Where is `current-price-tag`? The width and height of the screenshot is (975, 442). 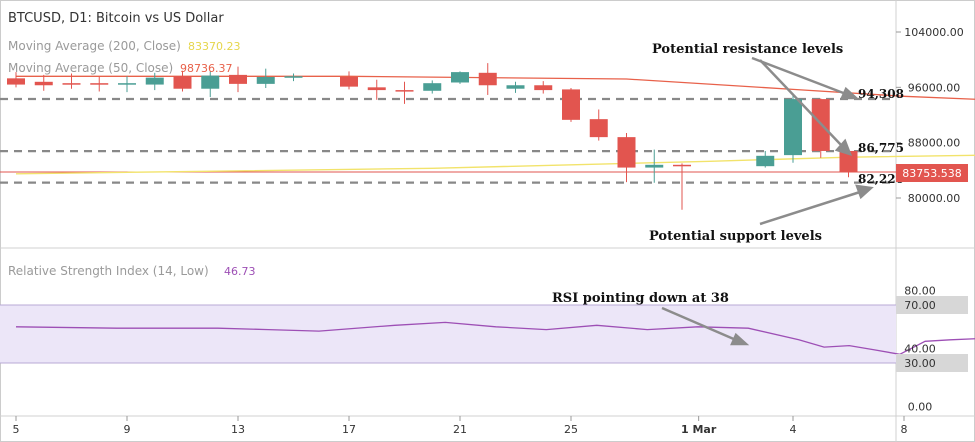 current-price-tag is located at coordinates (932, 173).